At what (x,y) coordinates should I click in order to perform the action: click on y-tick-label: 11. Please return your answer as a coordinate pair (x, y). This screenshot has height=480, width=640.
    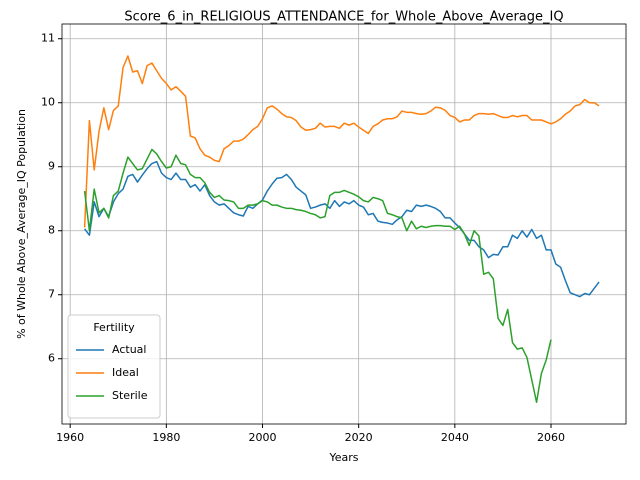
    Looking at the image, I should click on (48, 38).